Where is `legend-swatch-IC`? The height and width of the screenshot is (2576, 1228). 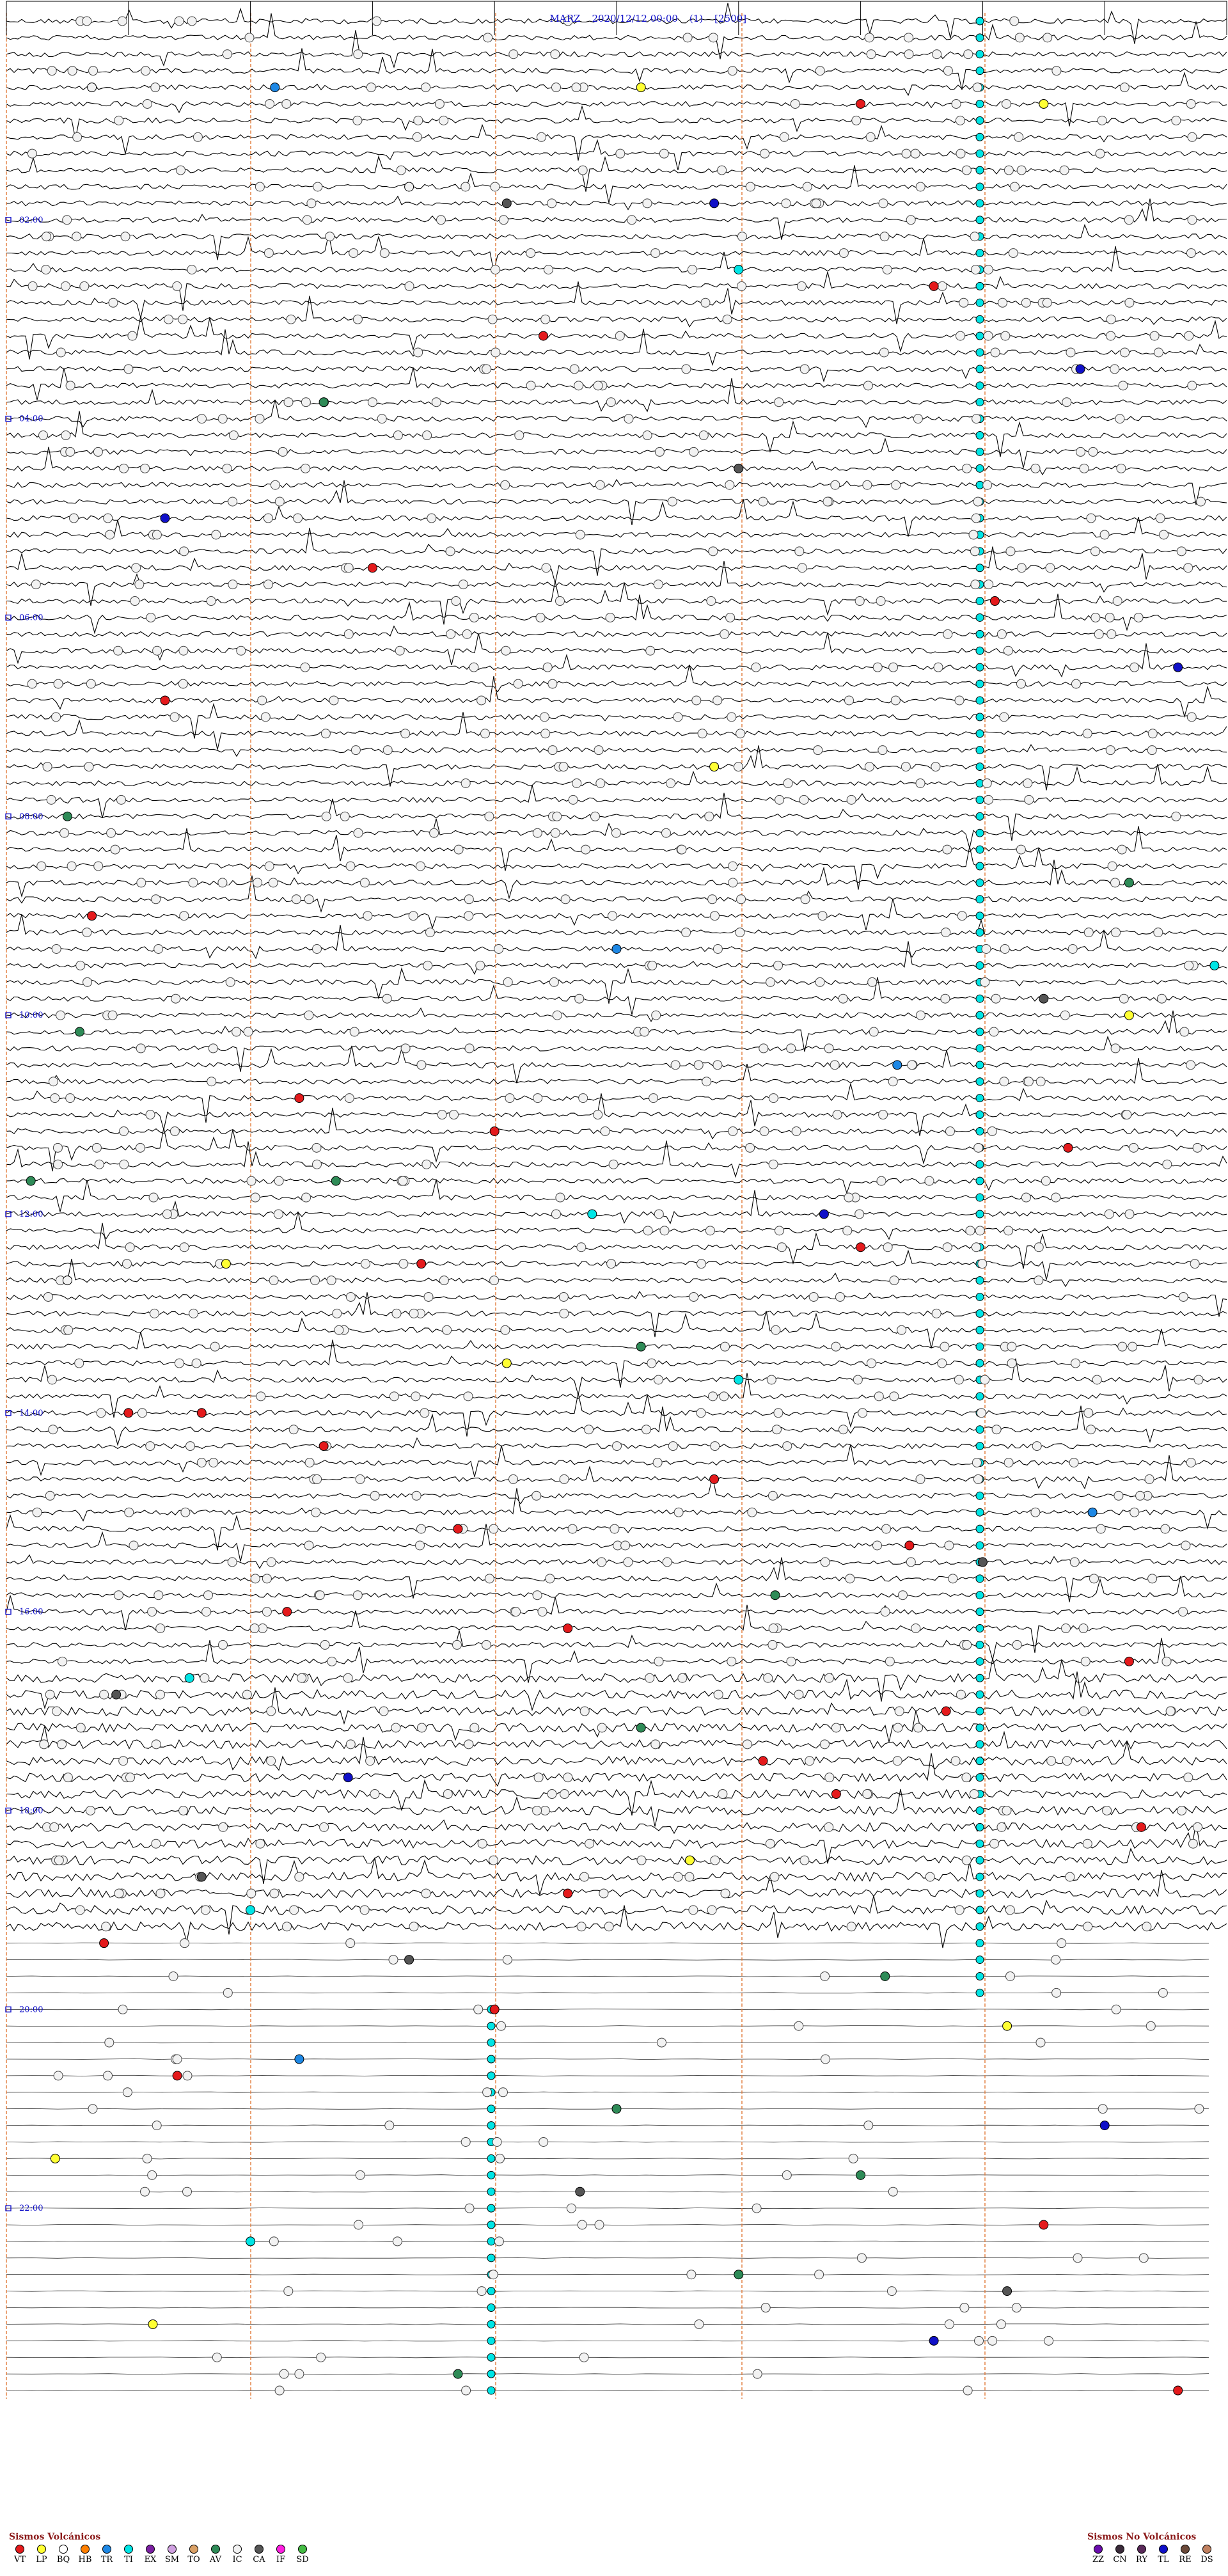
legend-swatch-IC is located at coordinates (237, 2549).